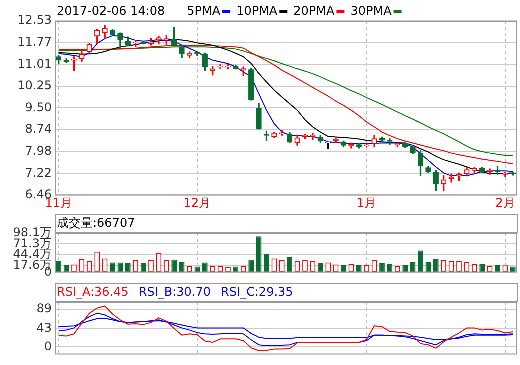 The image size is (520, 365). Describe the element at coordinates (371, 11) in the screenshot. I see `legend-label: 30PMA` at that location.